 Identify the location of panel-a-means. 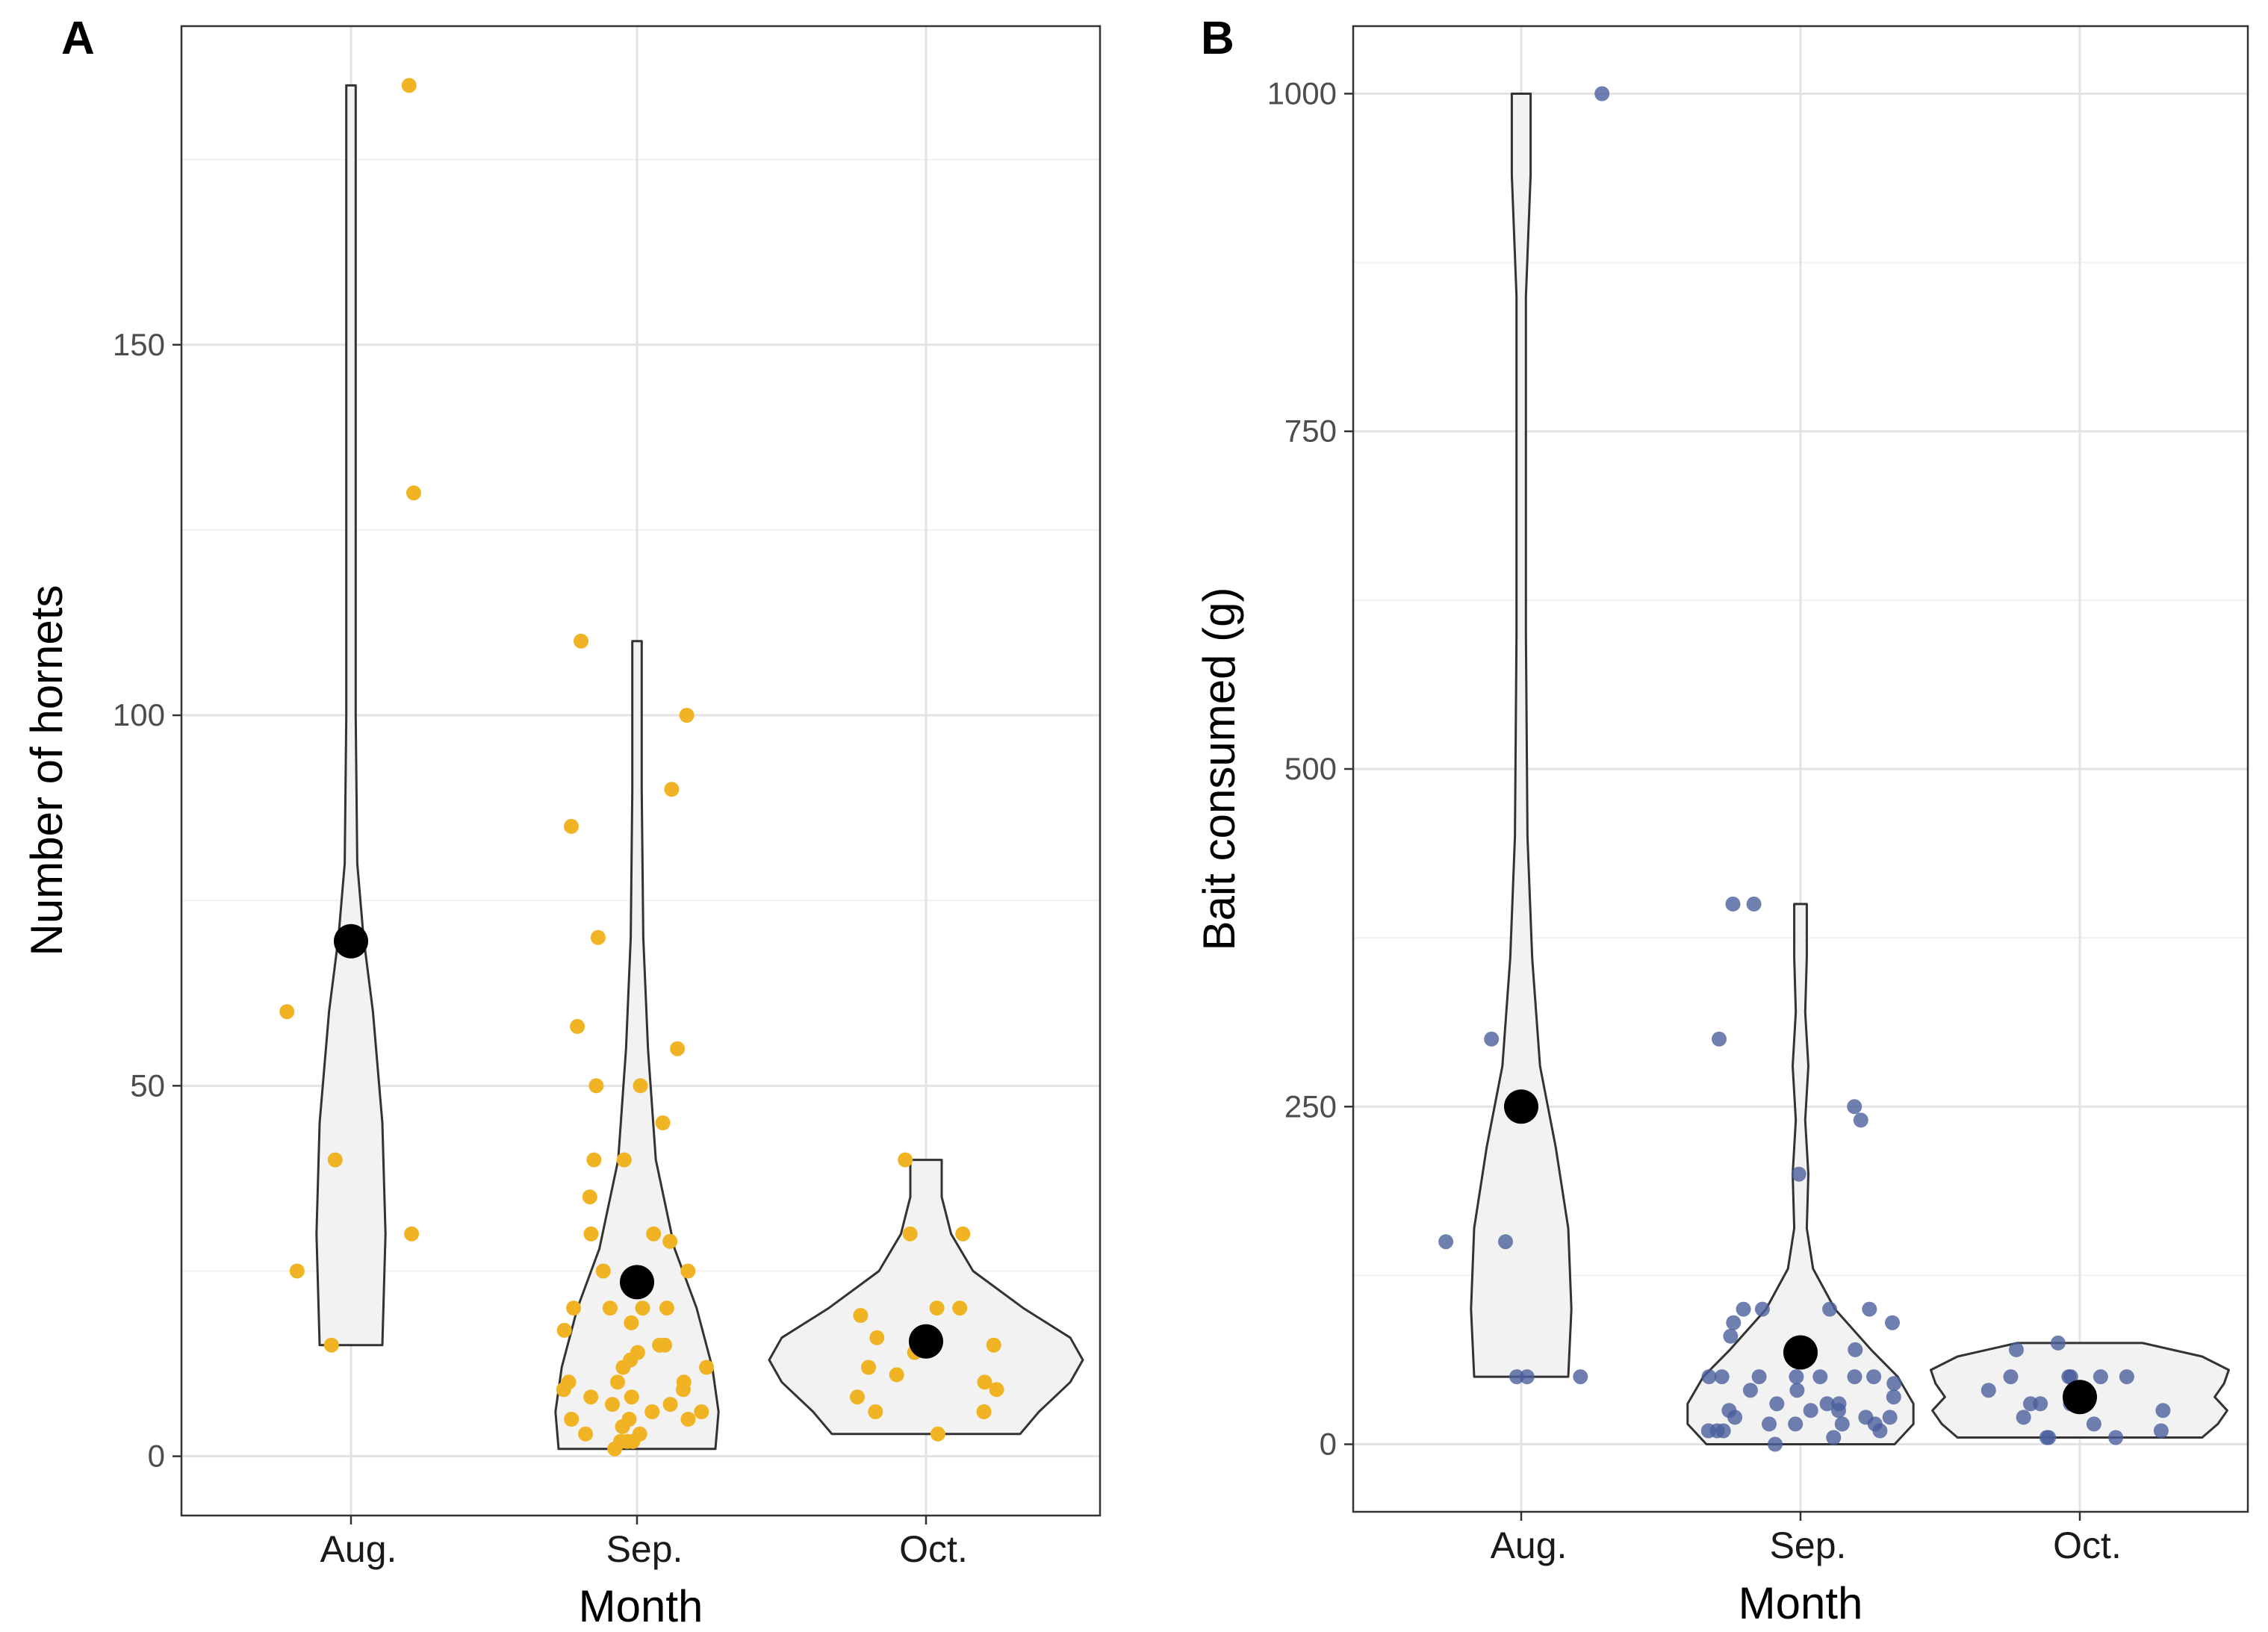
(638, 1141).